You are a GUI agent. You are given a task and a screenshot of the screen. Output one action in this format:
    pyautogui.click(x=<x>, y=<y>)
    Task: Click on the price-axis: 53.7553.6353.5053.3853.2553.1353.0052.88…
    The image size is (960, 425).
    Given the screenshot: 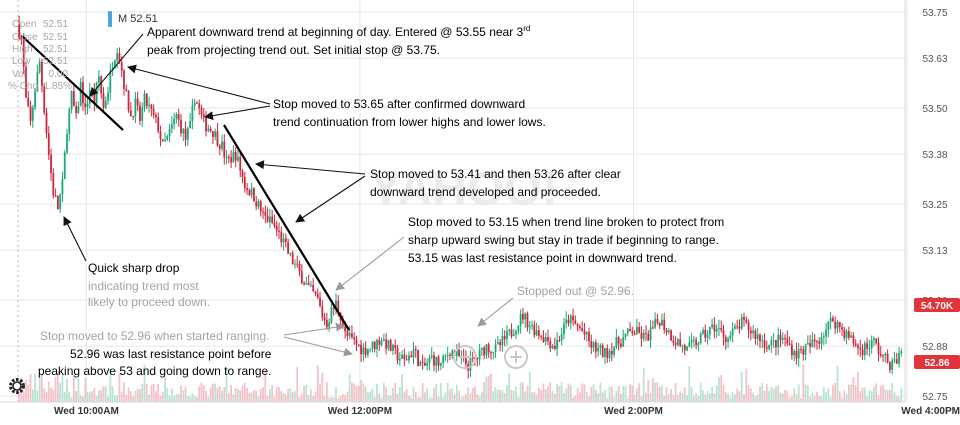 What is the action you would take?
    pyautogui.click(x=934, y=205)
    